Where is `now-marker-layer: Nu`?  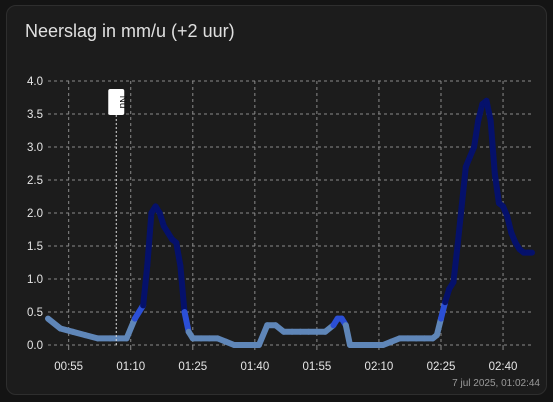
now-marker-layer: Nu is located at coordinates (118, 217).